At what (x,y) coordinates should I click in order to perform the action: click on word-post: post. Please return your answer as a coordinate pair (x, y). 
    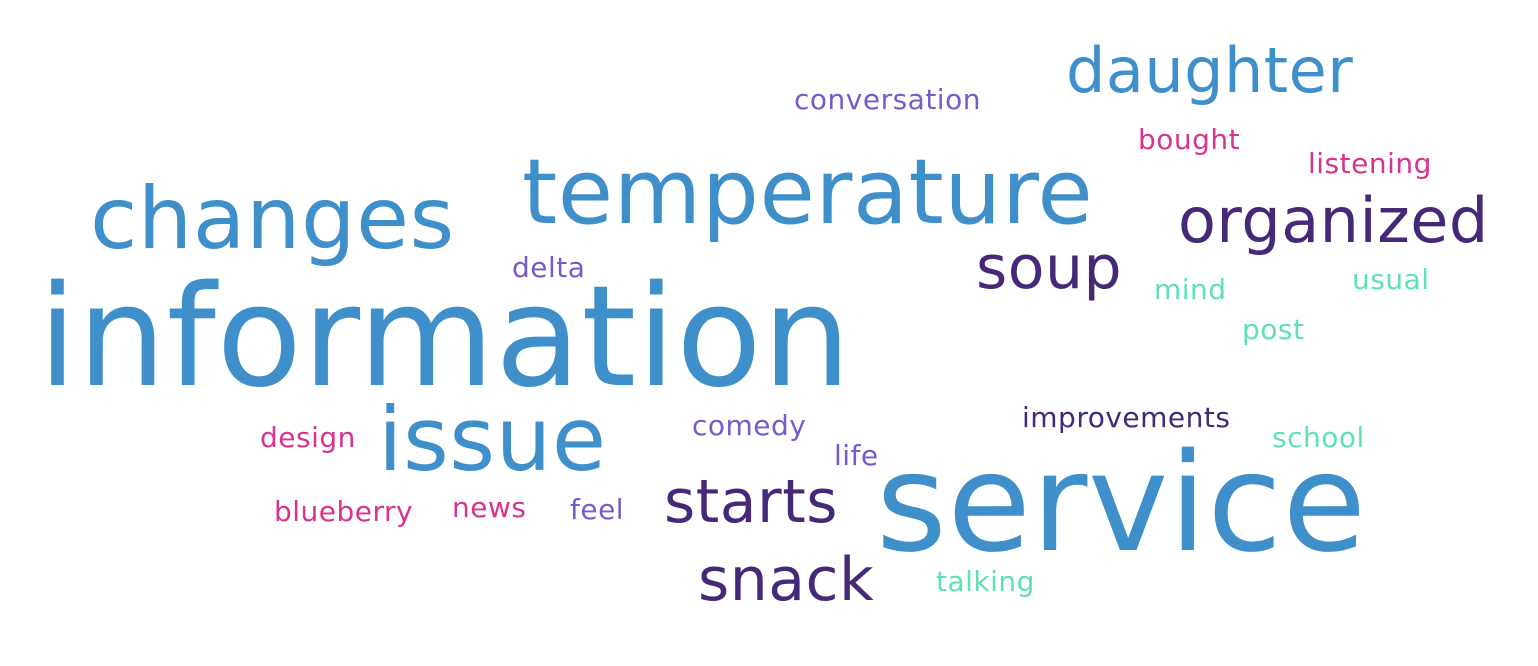
    Looking at the image, I should click on (1273, 329).